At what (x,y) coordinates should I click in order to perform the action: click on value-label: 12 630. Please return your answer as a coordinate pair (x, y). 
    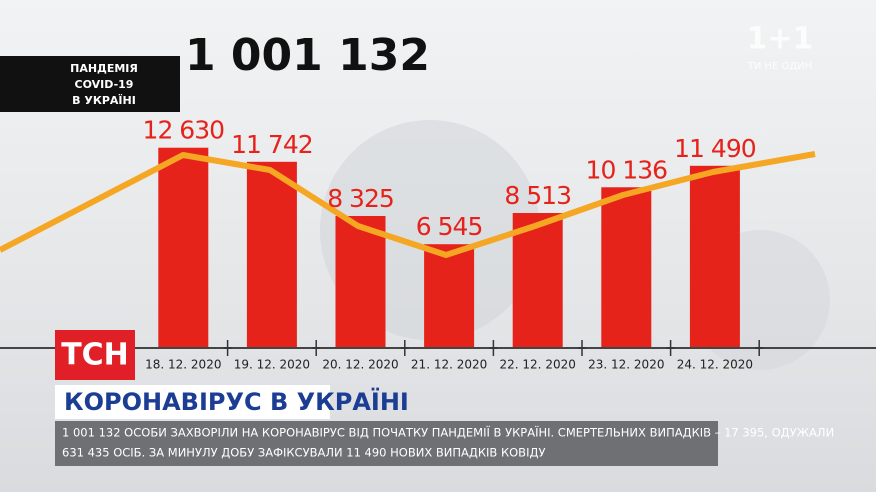
    Looking at the image, I should click on (184, 130).